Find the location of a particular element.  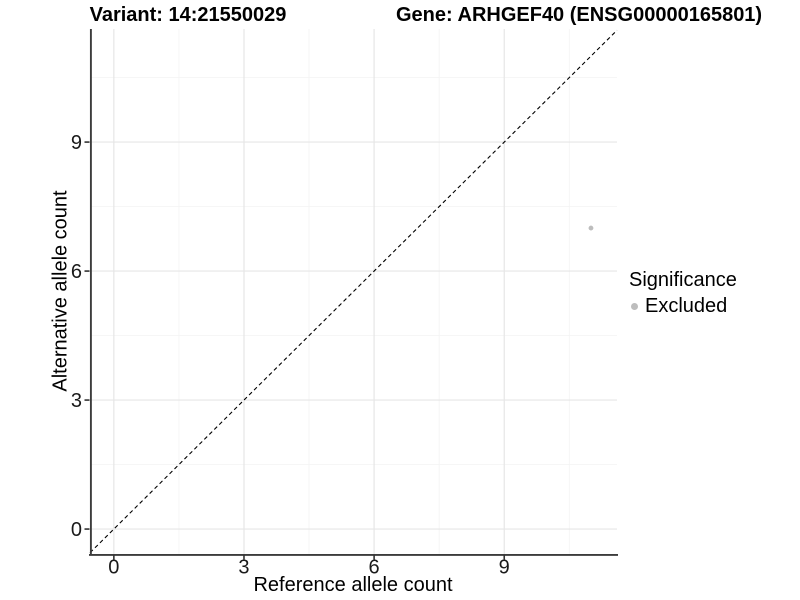

legend-item-excluded: Excluded is located at coordinates (683, 306).